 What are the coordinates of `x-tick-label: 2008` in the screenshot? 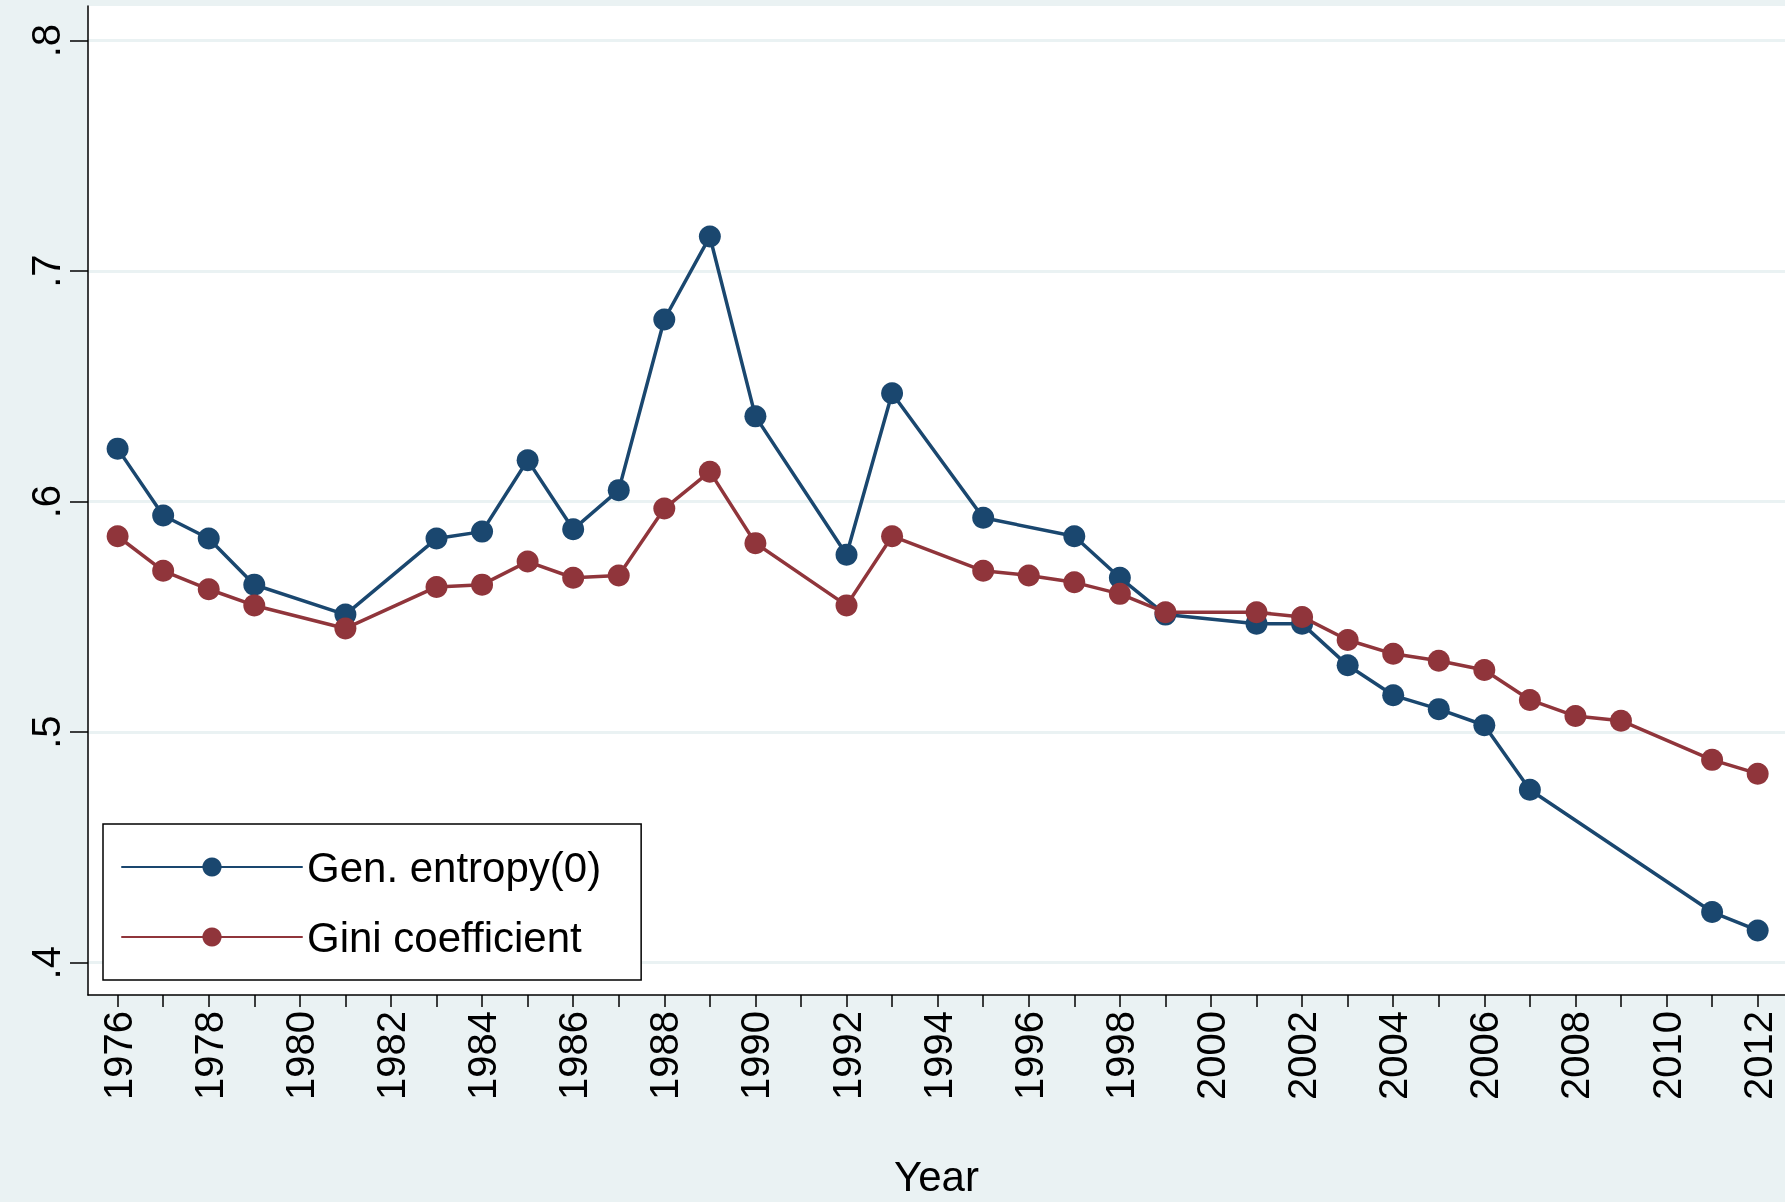 It's located at (1575, 1055).